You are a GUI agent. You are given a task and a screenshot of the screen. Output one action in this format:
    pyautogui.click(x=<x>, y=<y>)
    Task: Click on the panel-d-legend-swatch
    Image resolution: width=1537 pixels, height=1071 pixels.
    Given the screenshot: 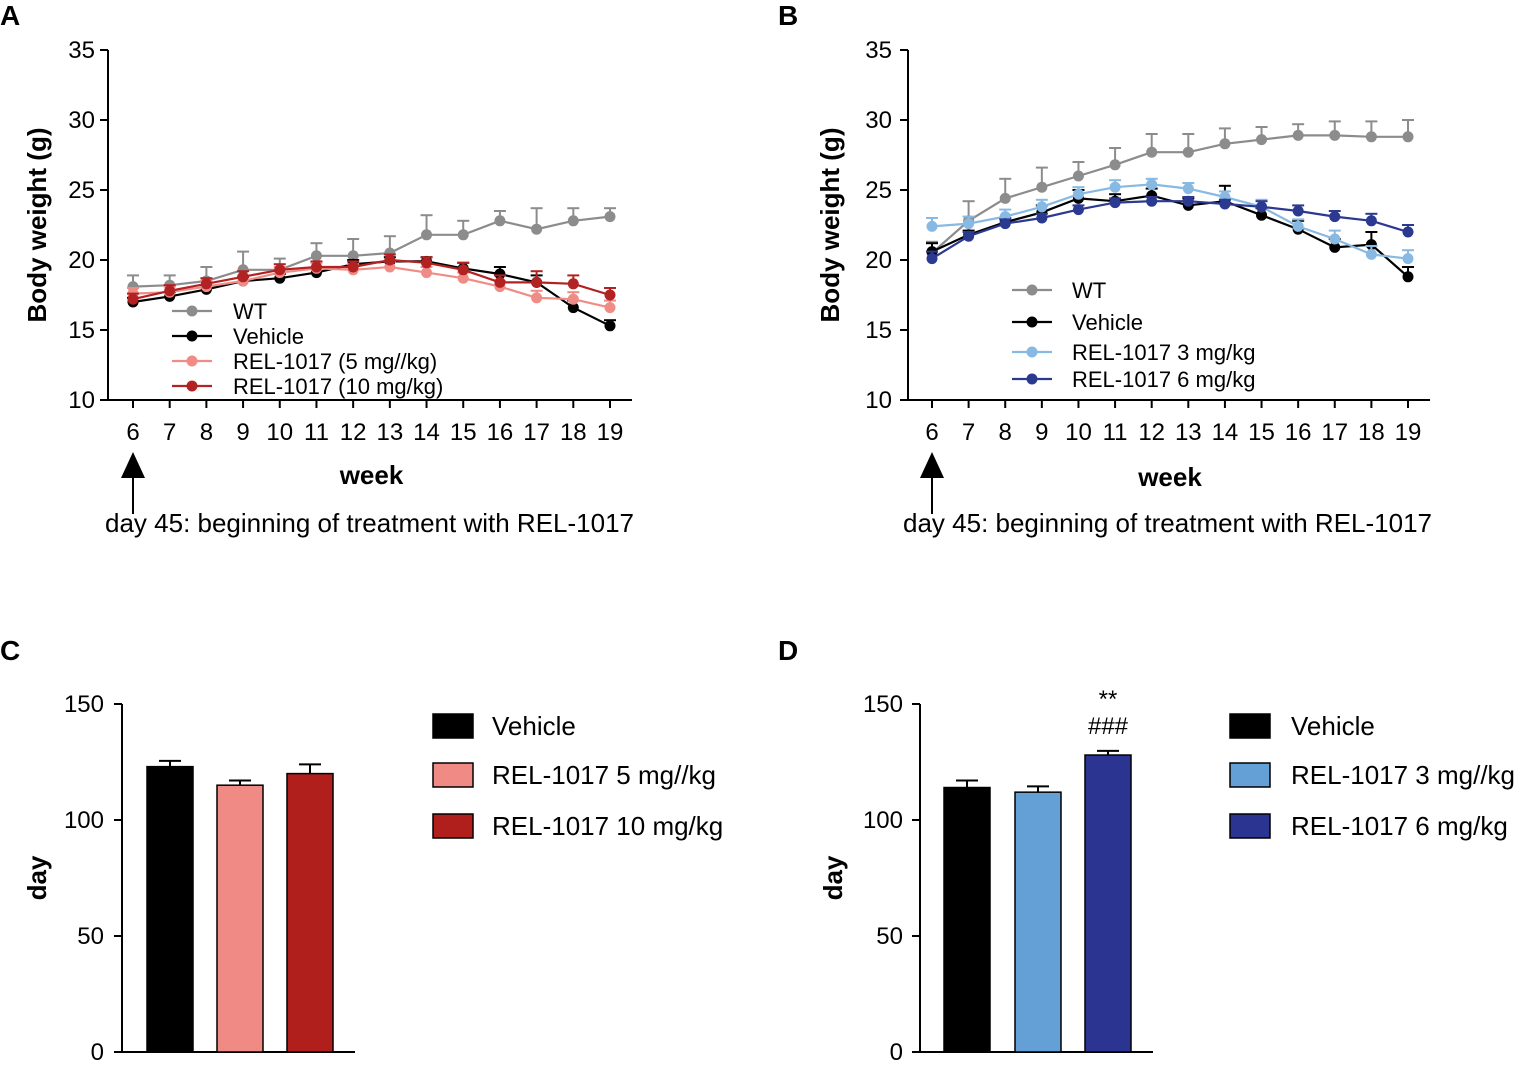 What is the action you would take?
    pyautogui.click(x=1250, y=726)
    